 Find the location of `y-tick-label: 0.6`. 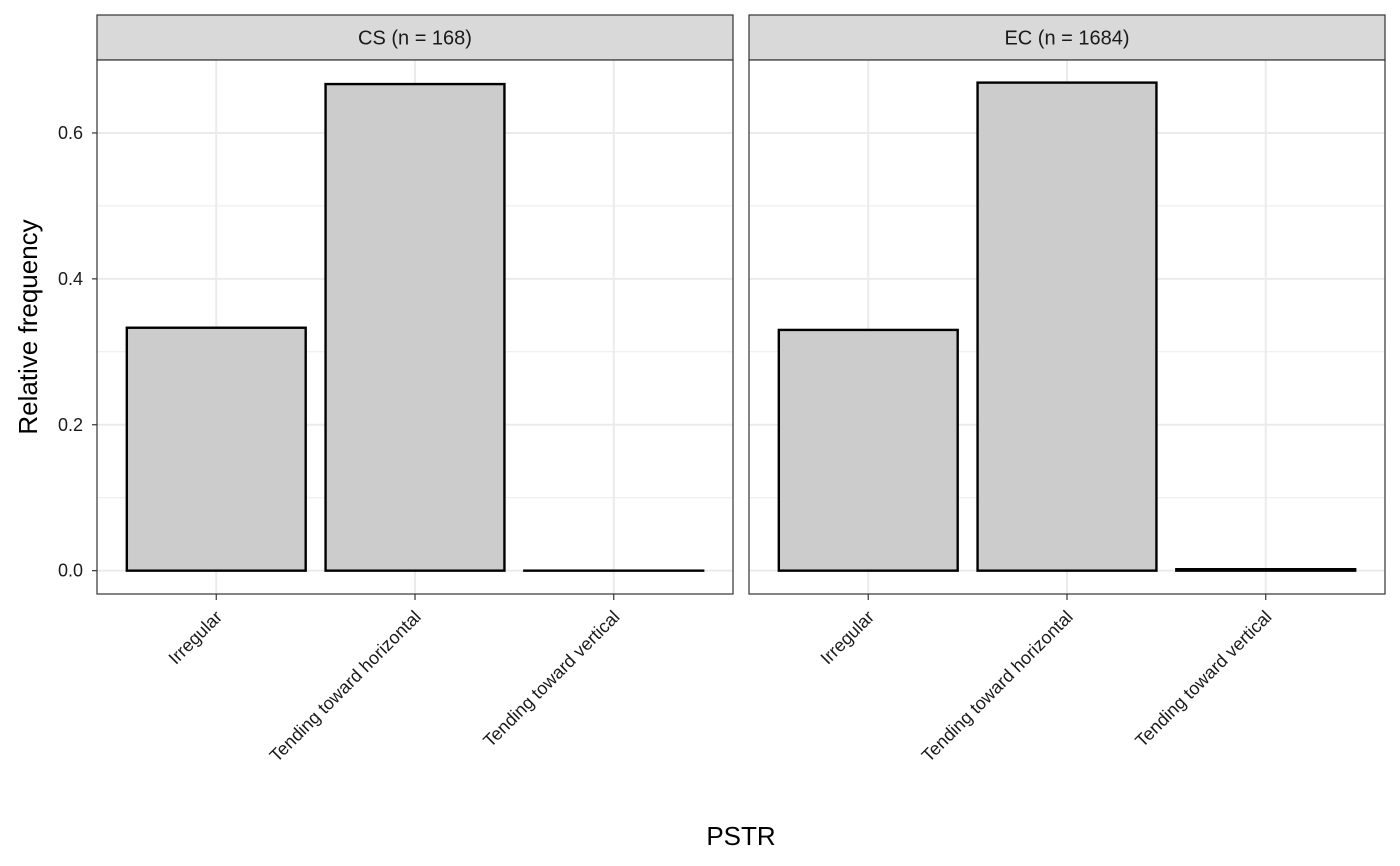

y-tick-label: 0.6 is located at coordinates (70, 133).